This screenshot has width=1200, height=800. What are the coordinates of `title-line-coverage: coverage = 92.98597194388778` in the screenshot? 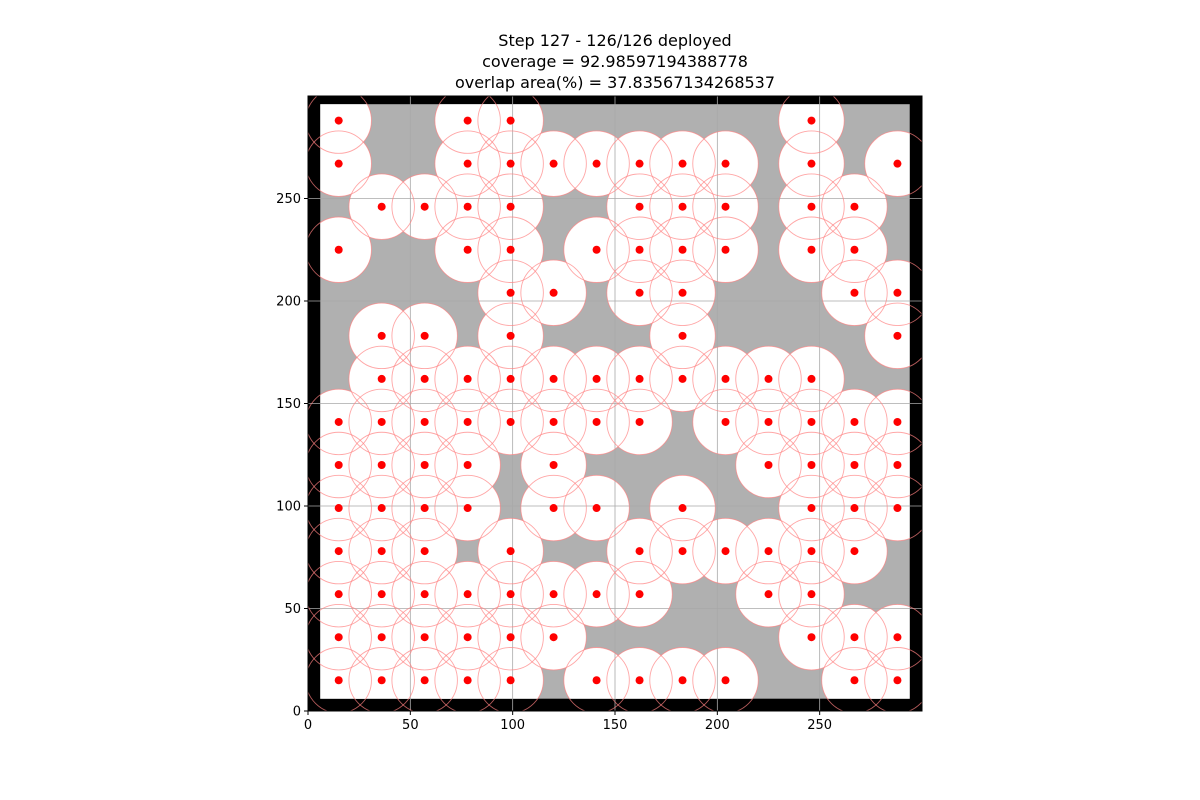 It's located at (615, 61).